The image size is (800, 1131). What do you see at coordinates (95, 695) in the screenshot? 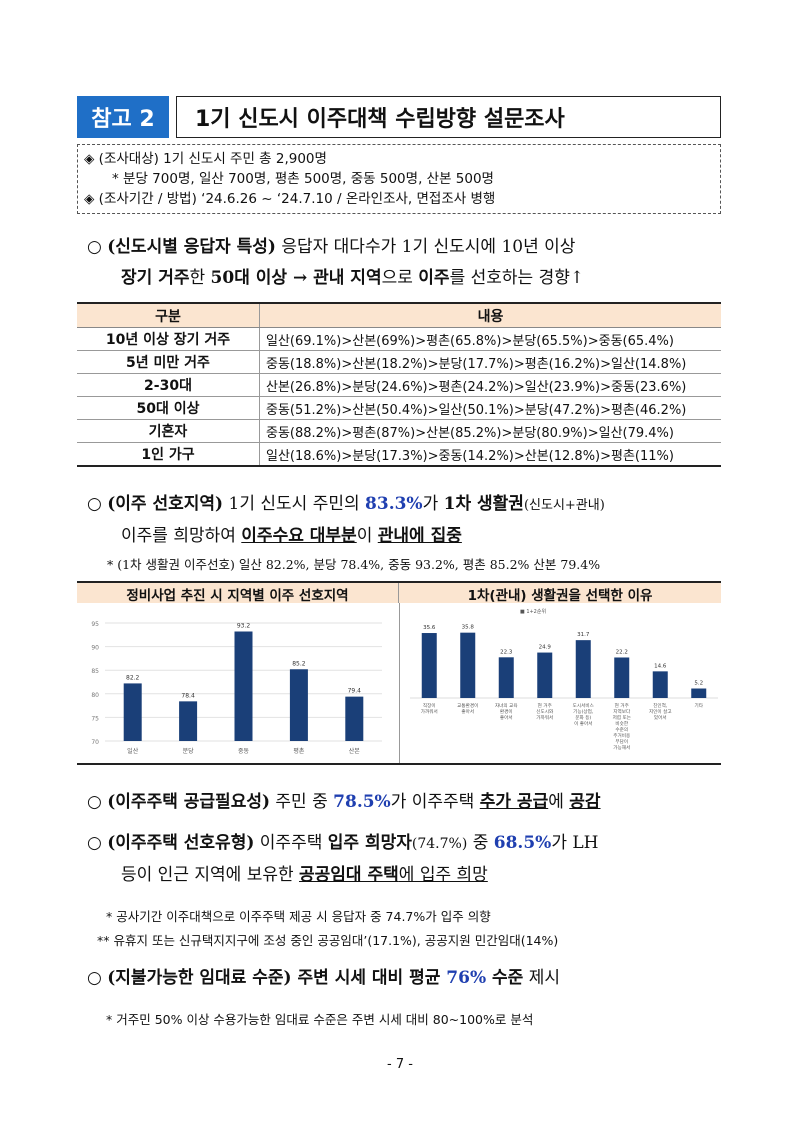
I see `y-tick-label: 80` at bounding box center [95, 695].